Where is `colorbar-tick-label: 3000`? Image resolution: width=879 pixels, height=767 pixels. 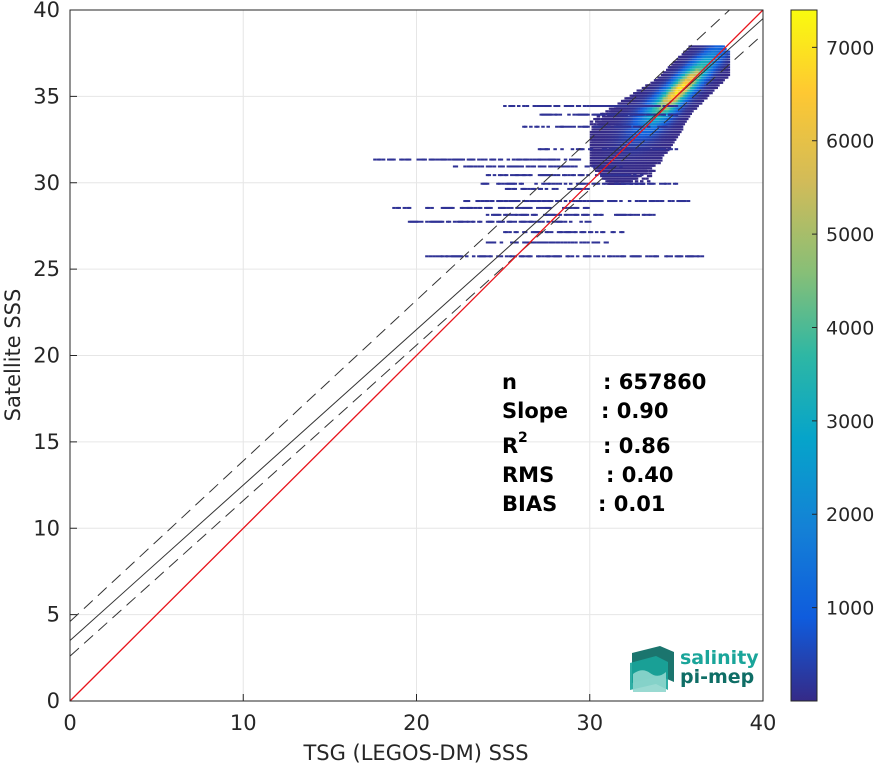 colorbar-tick-label: 3000 is located at coordinates (850, 422).